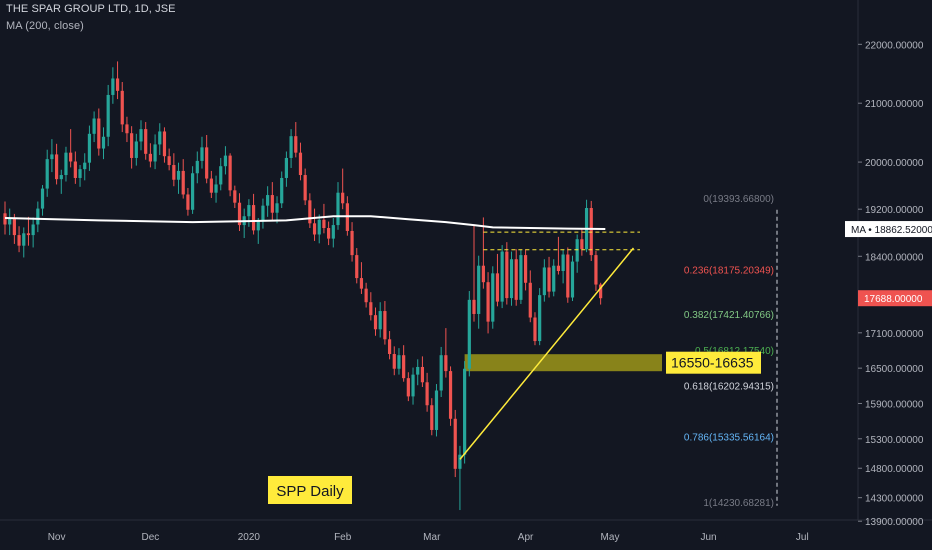  Describe the element at coordinates (547, 353) in the screenshot. I see `trend-line` at that location.